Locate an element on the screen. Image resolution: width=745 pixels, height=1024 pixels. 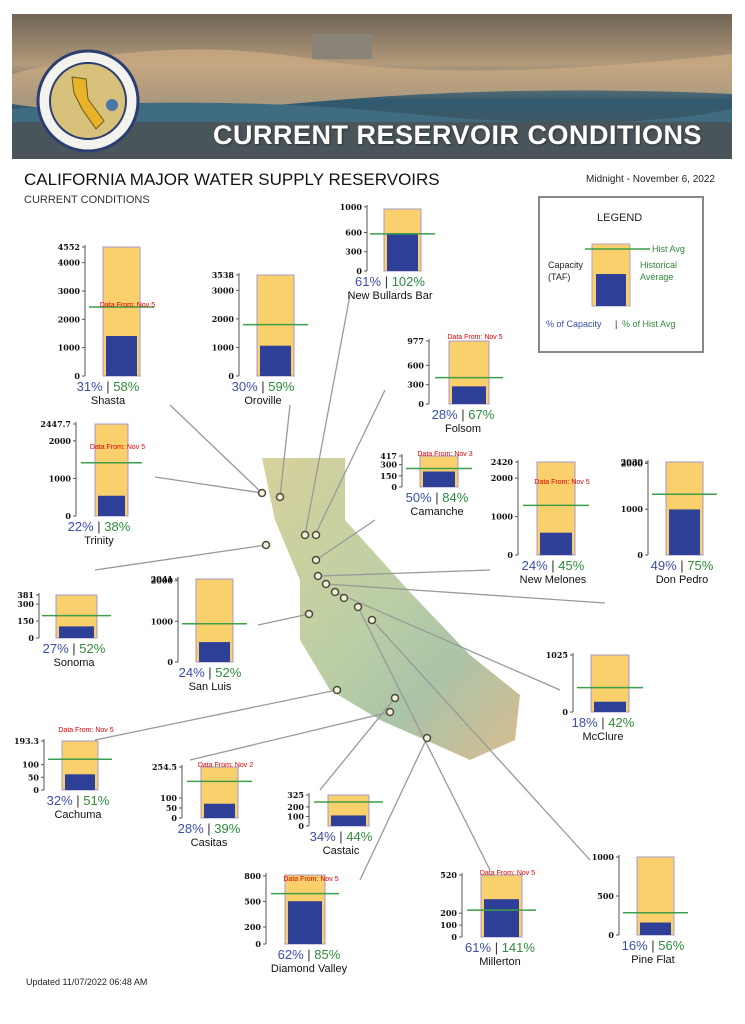
data-date: Midnight - November 6, 2022 is located at coordinates (650, 179).